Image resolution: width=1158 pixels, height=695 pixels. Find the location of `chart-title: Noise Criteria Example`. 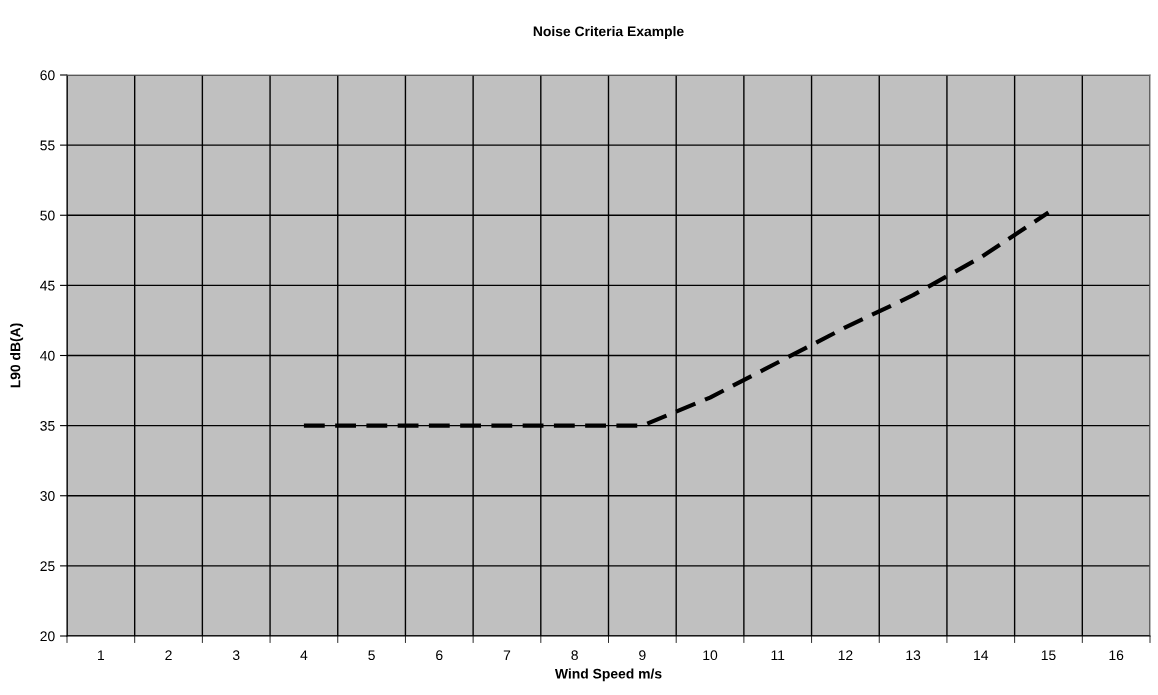

chart-title: Noise Criteria Example is located at coordinates (608, 32).